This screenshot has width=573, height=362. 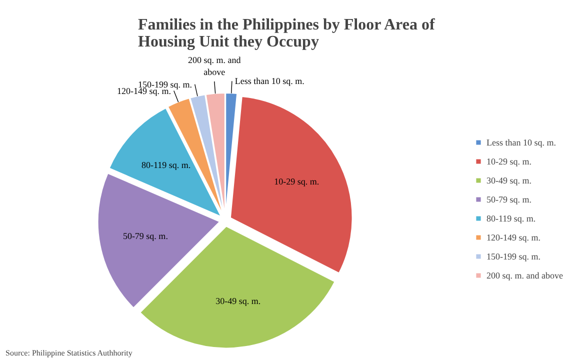 I want to click on legend-label: Less than 10 sq. m., so click(x=521, y=142).